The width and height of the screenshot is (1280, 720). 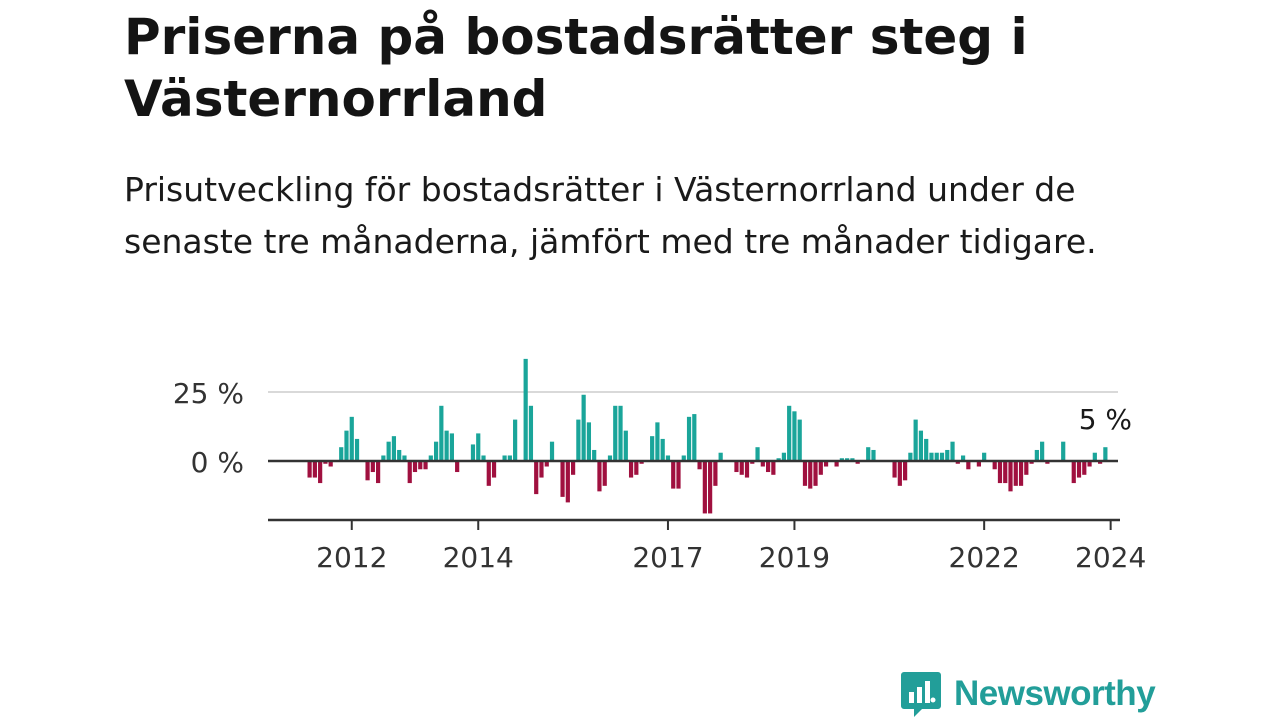 I want to click on y-axis-ticks: 0 % 25 %, so click(x=208, y=428).